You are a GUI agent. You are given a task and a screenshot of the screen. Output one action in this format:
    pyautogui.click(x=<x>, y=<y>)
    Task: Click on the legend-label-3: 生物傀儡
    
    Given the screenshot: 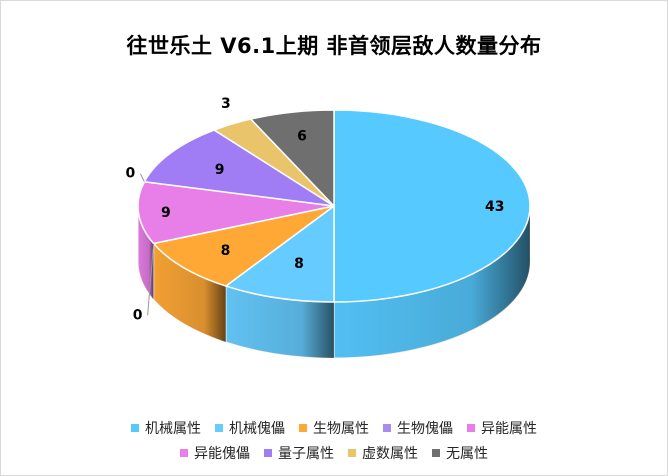 What is the action you would take?
    pyautogui.click(x=425, y=429)
    